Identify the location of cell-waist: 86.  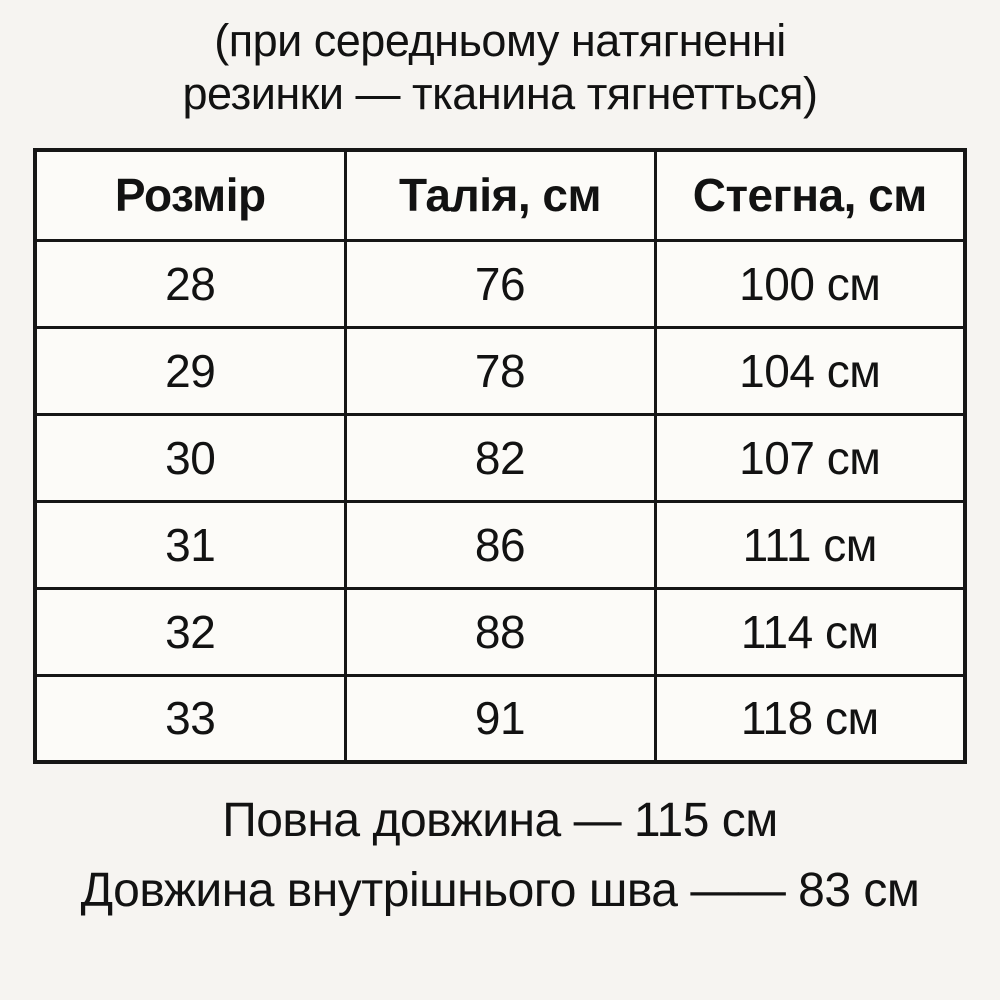
(500, 544).